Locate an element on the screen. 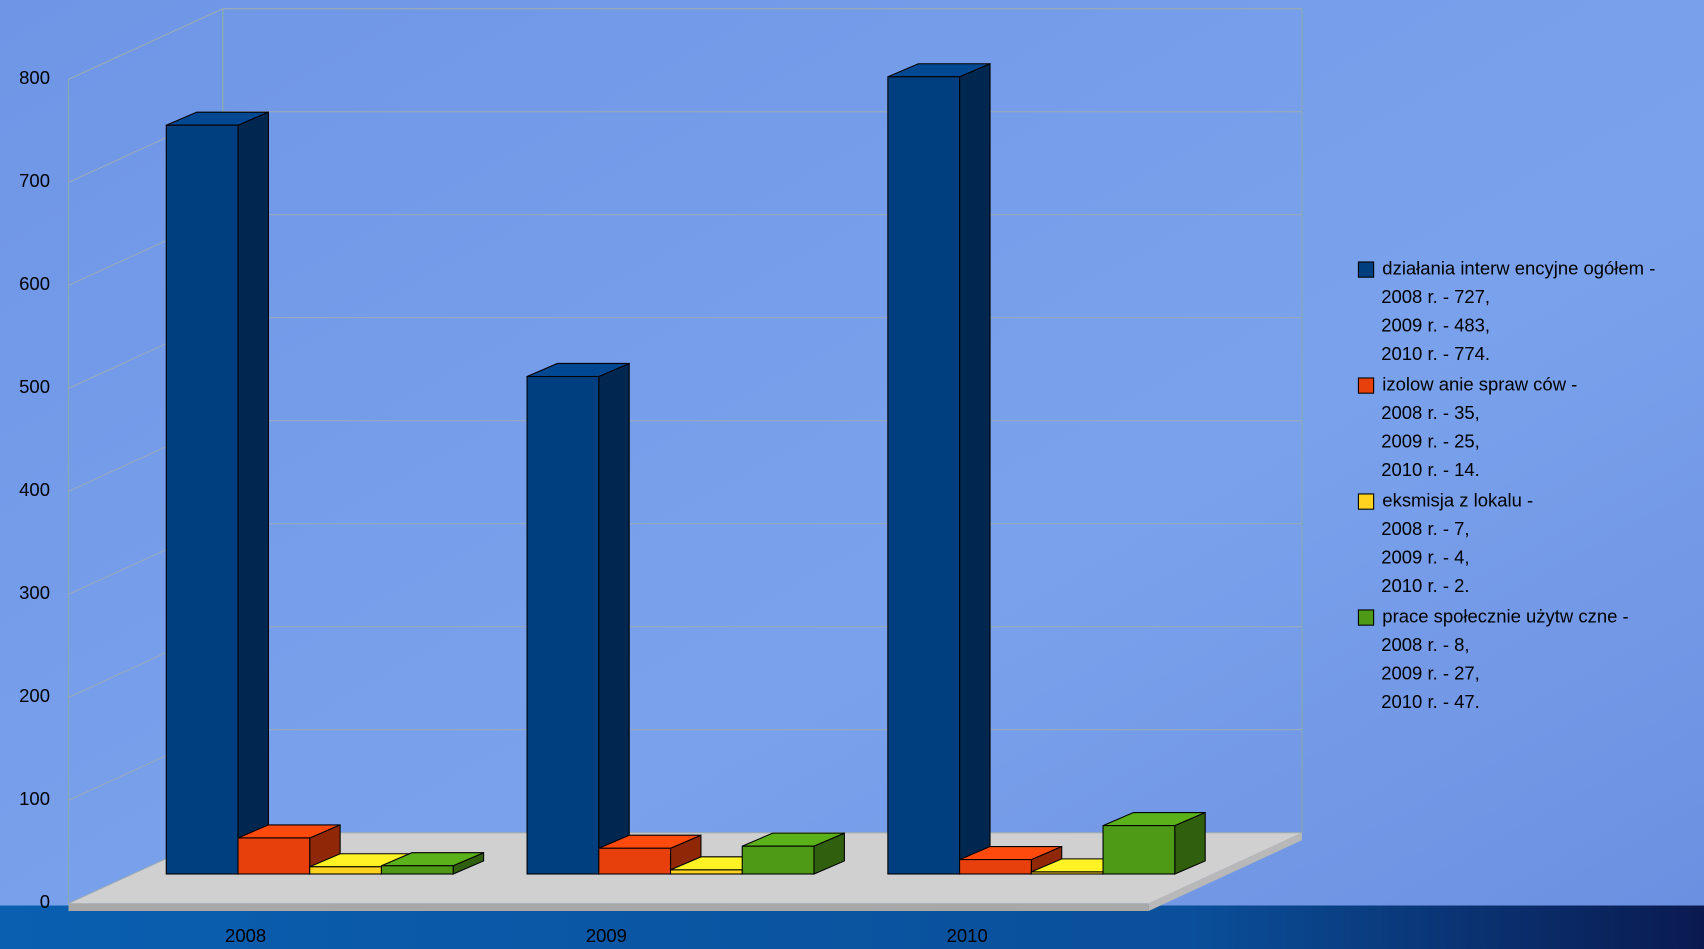 Image resolution: width=1704 pixels, height=949 pixels. legend-label: eksmisja z lokalu - is located at coordinates (1457, 499).